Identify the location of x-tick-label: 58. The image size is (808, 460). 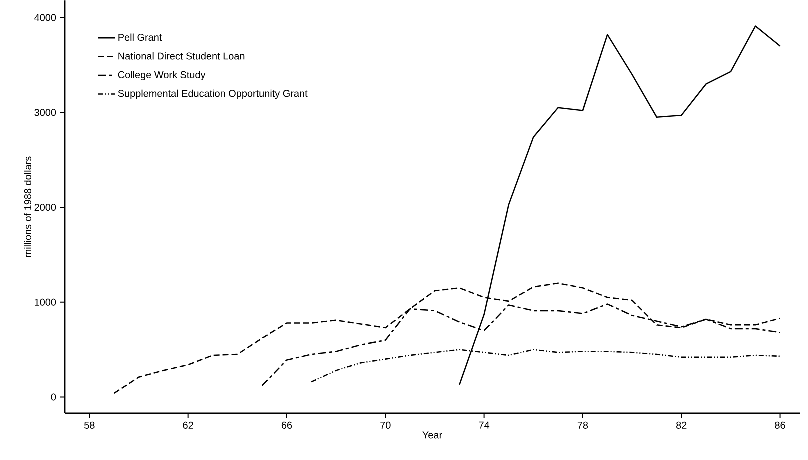
(89, 426).